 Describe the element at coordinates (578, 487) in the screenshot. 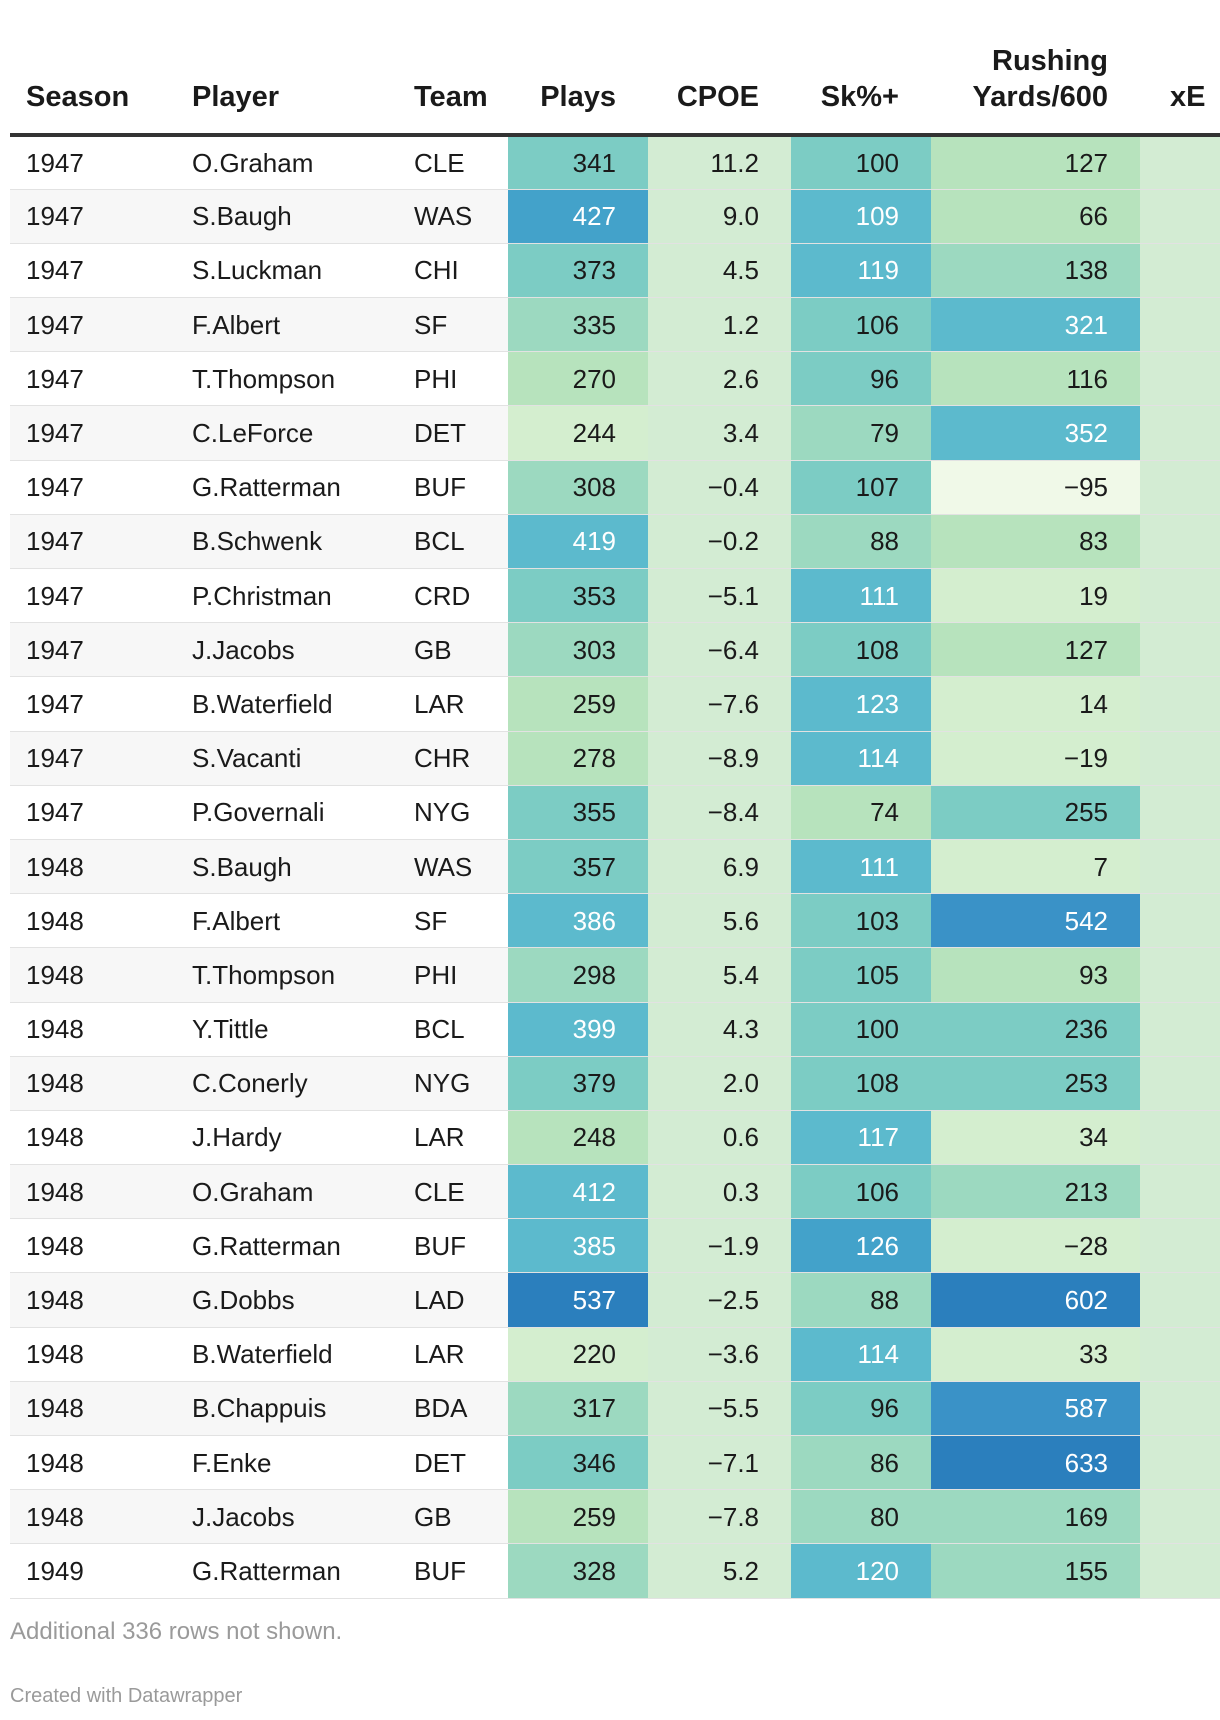

I see `cell-plays: 308` at that location.